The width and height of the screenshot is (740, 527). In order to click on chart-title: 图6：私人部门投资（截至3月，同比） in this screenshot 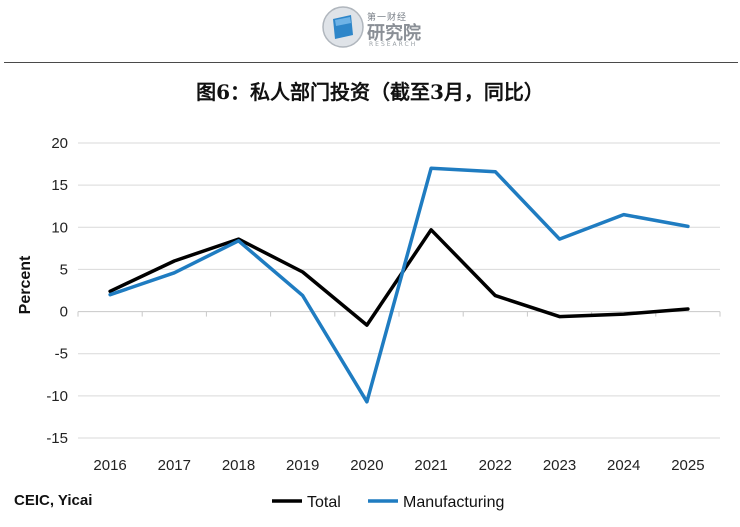, I will do `click(370, 92)`.